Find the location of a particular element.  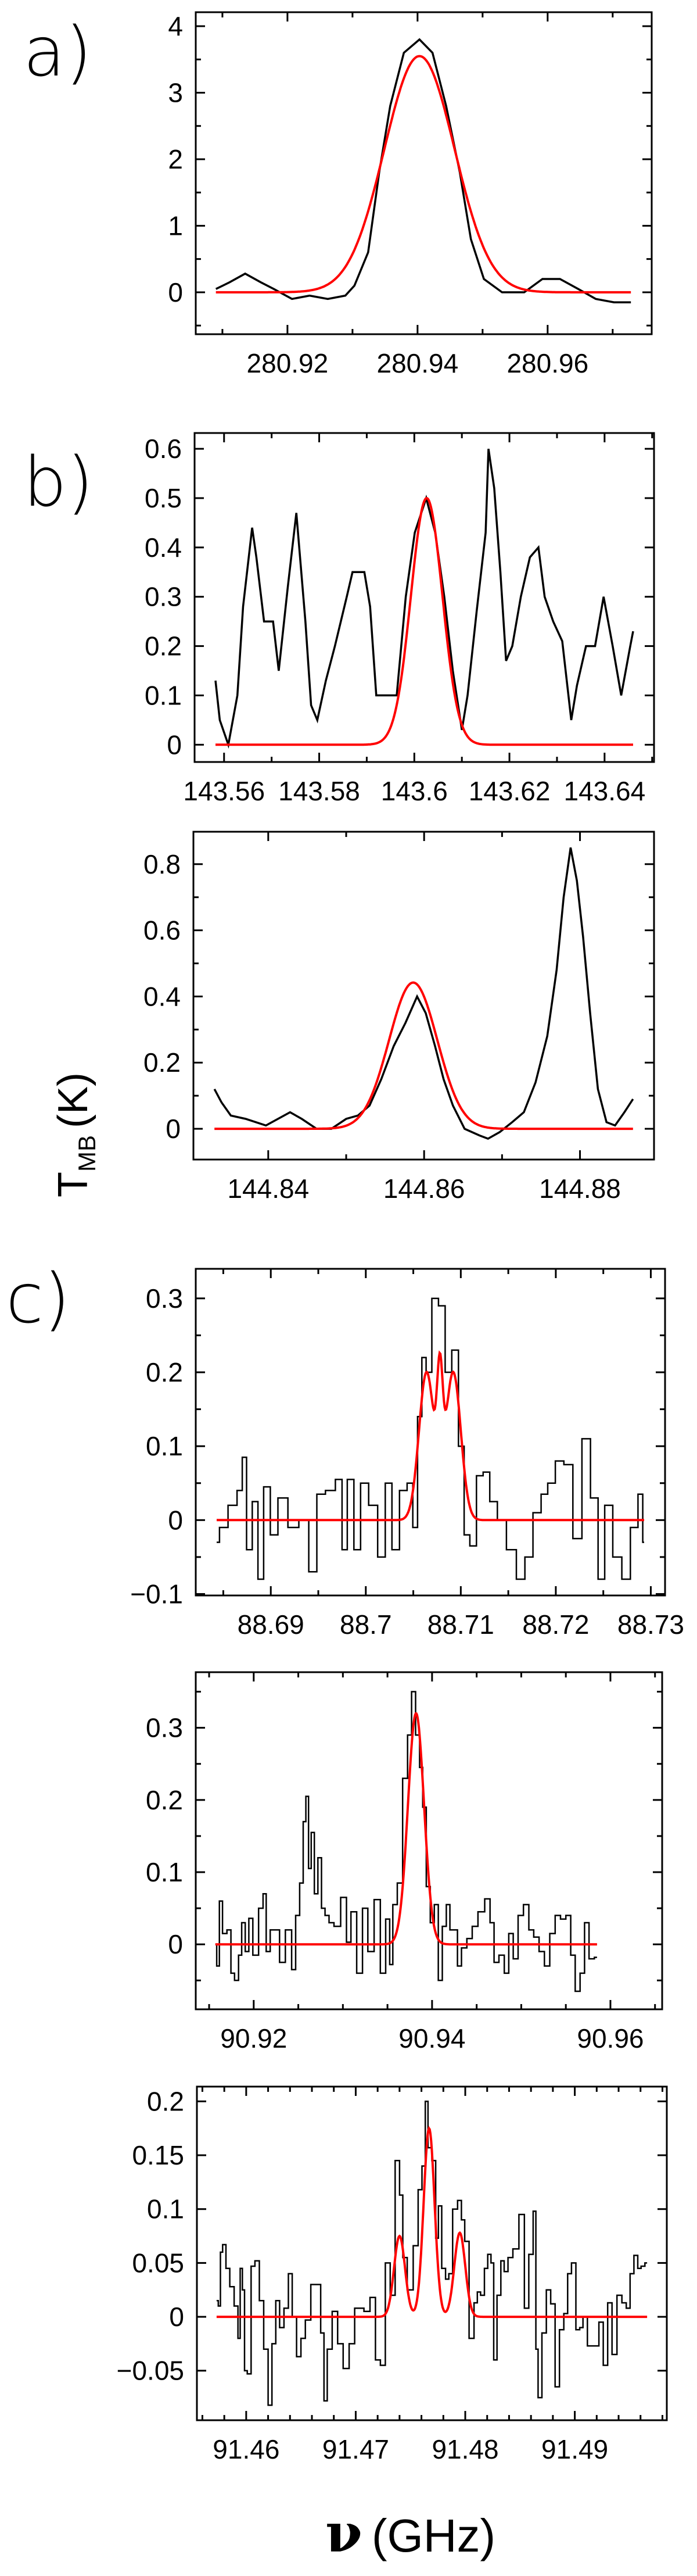

y-tick-label: 0.5 is located at coordinates (163, 498).